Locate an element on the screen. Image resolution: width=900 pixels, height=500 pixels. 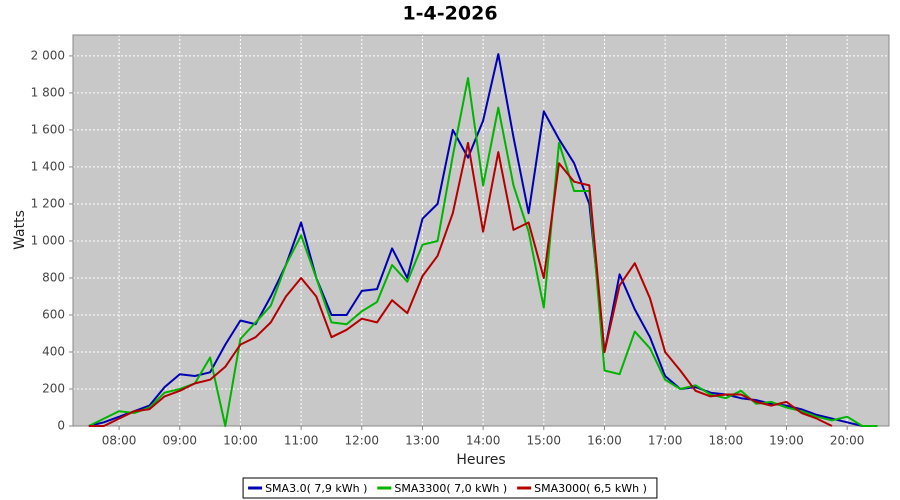
y-tick-label: 1 400 is located at coordinates (48, 166).